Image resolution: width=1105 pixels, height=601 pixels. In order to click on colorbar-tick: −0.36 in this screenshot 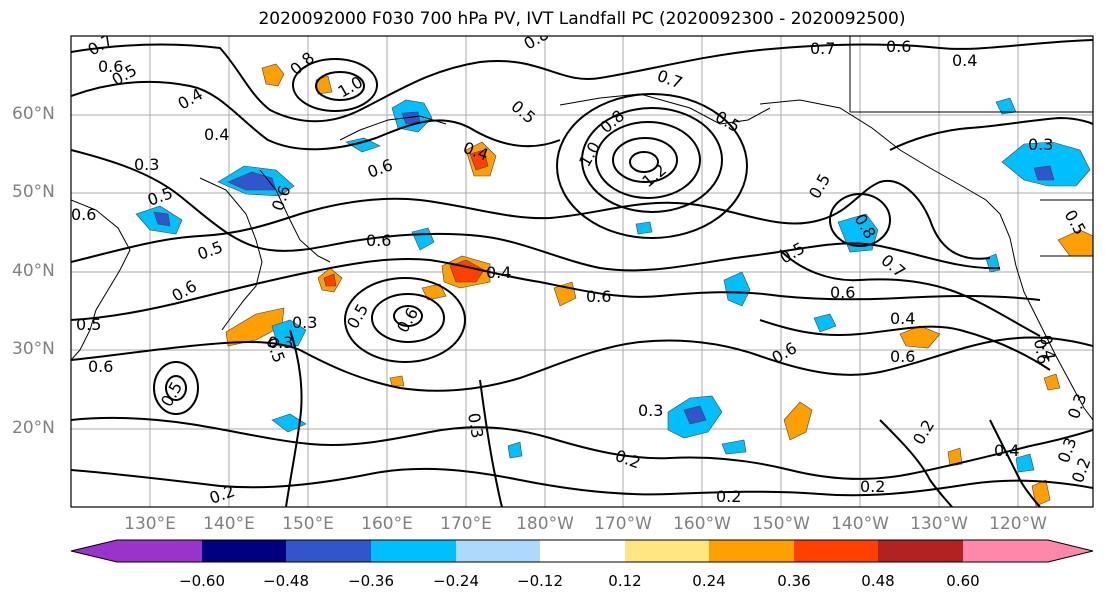, I will do `click(371, 581)`.